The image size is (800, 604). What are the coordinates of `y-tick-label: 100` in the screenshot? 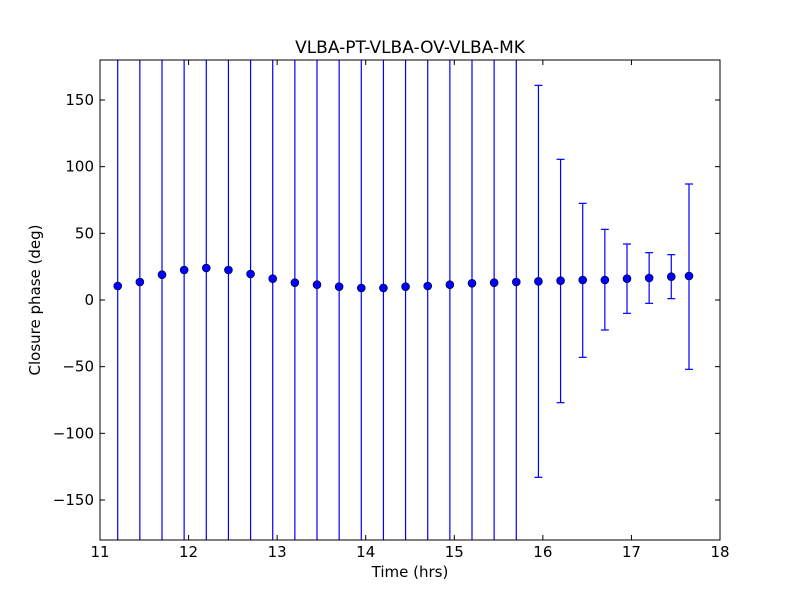 It's located at (79, 167).